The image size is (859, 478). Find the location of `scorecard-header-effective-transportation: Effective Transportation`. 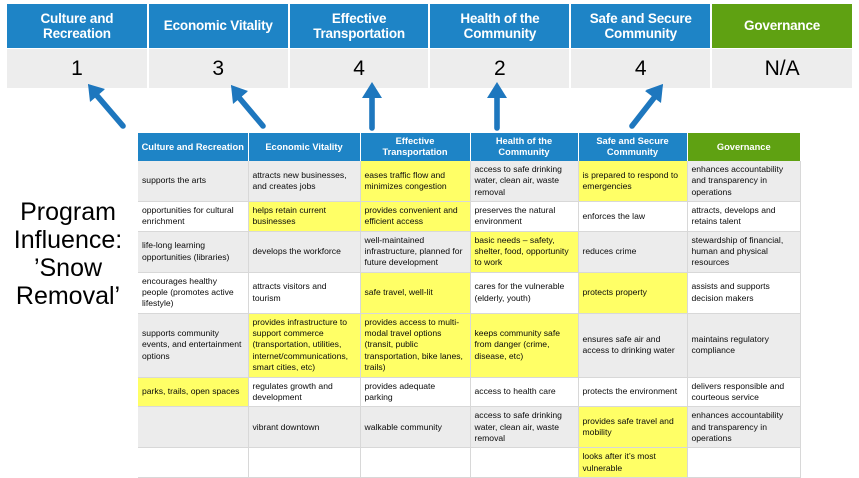

scorecard-header-effective-transportation: Effective Transportation is located at coordinates (359, 26).